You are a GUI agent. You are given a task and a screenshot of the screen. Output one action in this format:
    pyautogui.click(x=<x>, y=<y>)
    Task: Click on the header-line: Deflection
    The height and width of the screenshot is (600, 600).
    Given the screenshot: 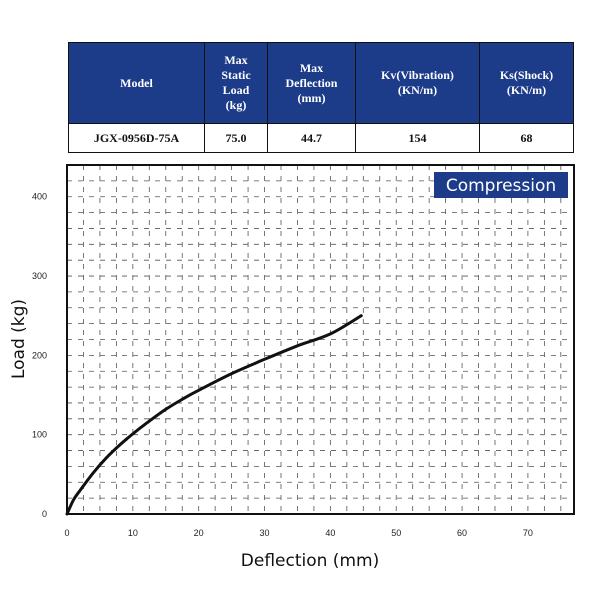 What is the action you would take?
    pyautogui.click(x=311, y=82)
    